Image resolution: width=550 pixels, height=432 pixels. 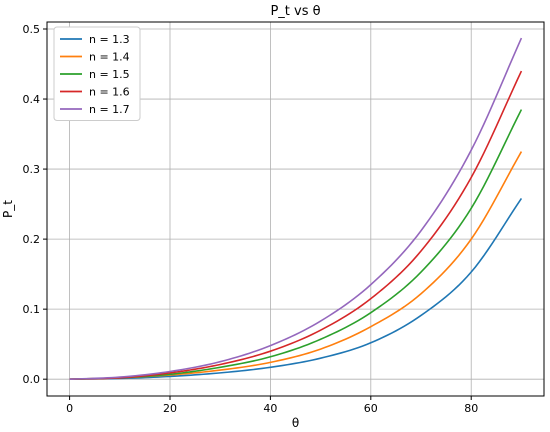 I want to click on legend-entry: n = 1.6, so click(x=109, y=92).